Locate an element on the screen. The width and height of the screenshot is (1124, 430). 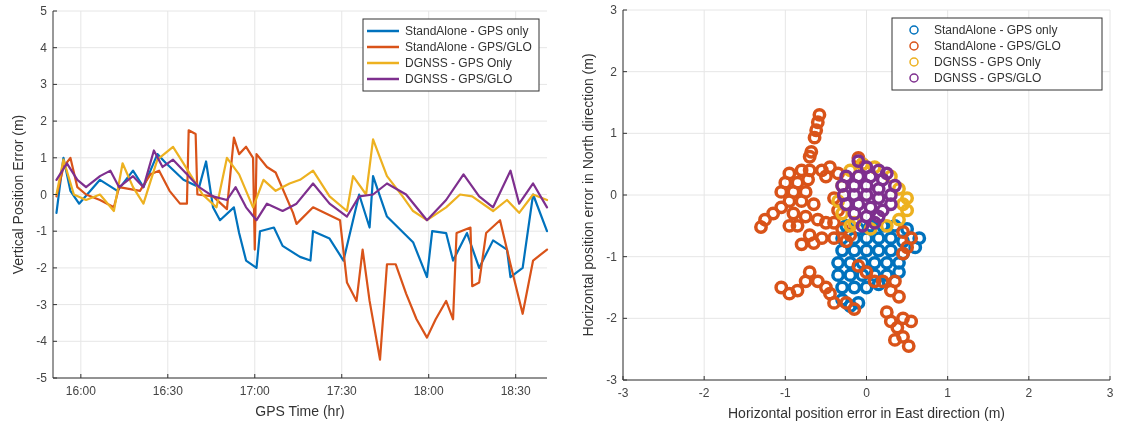
x-tick-label: 1 is located at coordinates (948, 393).